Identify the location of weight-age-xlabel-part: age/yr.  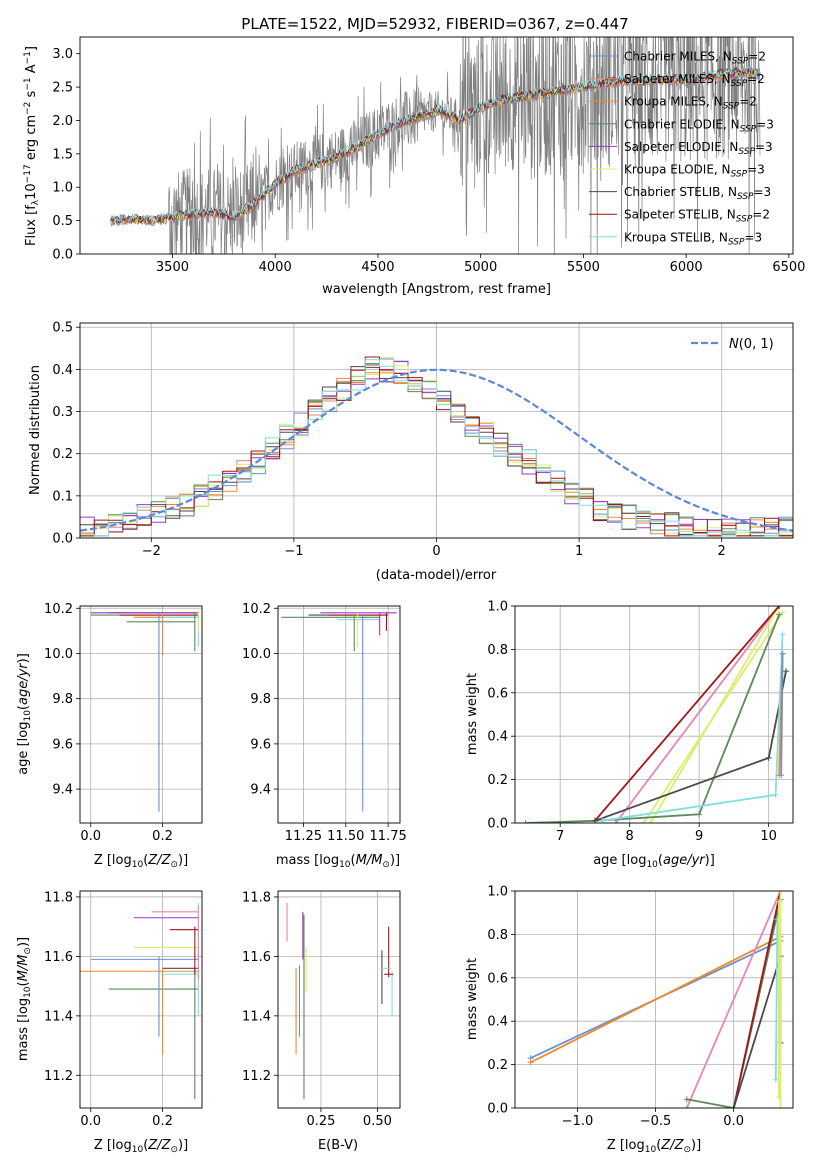
(684, 860).